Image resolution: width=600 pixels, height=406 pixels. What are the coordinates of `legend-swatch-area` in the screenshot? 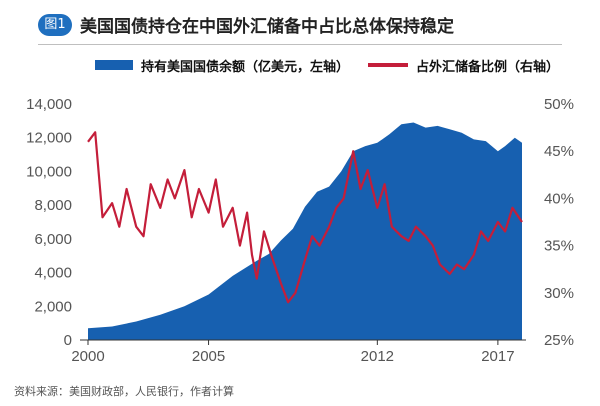 It's located at (114, 65).